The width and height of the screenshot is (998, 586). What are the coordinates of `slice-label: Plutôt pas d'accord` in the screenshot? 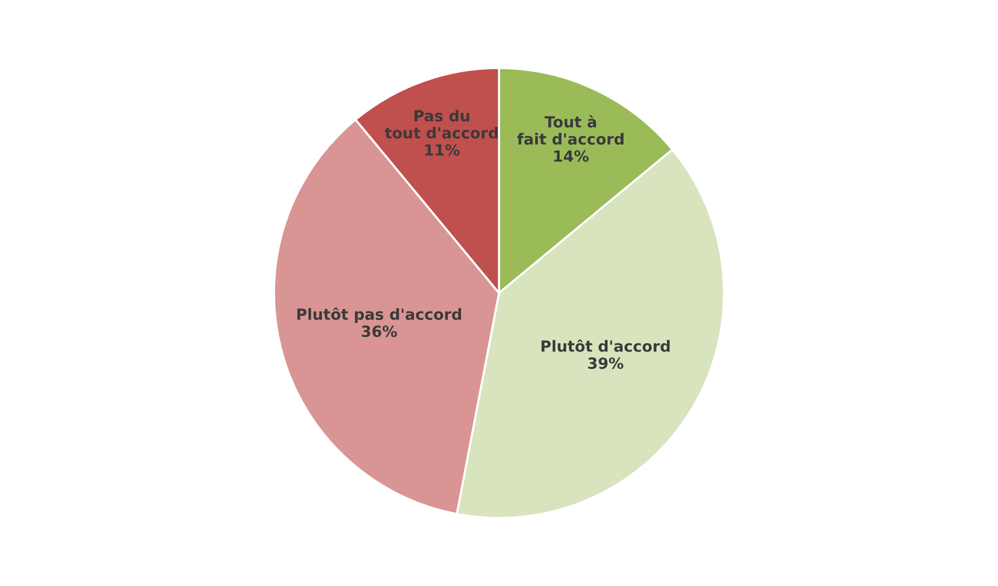 It's located at (379, 315).